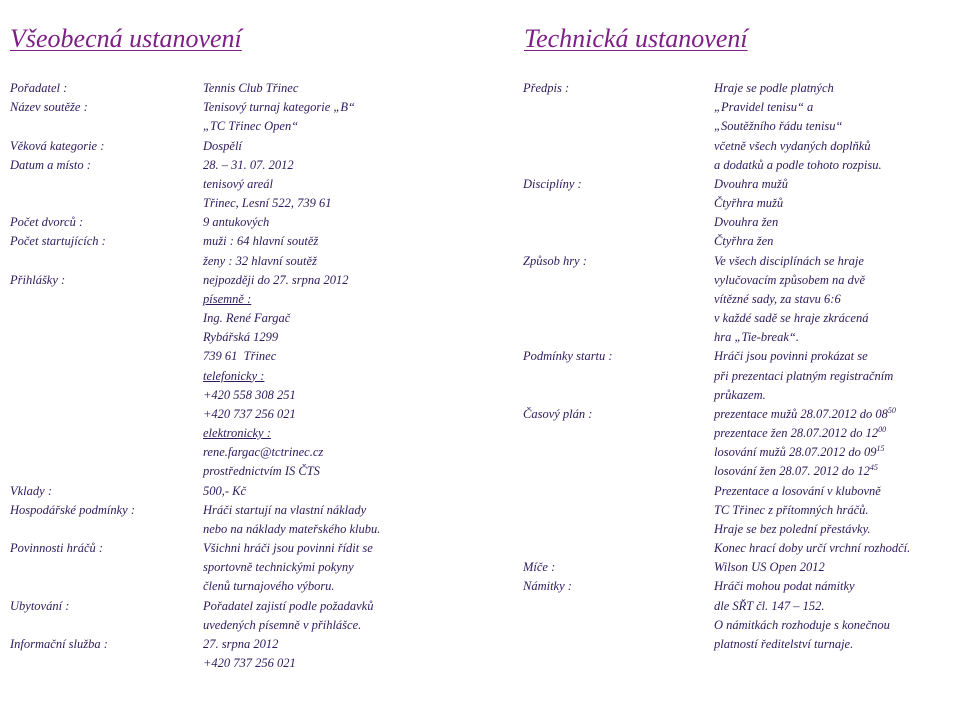 This screenshot has width=960, height=720. Describe the element at coordinates (225, 490) in the screenshot. I see `field-value: 500,- Kč` at that location.